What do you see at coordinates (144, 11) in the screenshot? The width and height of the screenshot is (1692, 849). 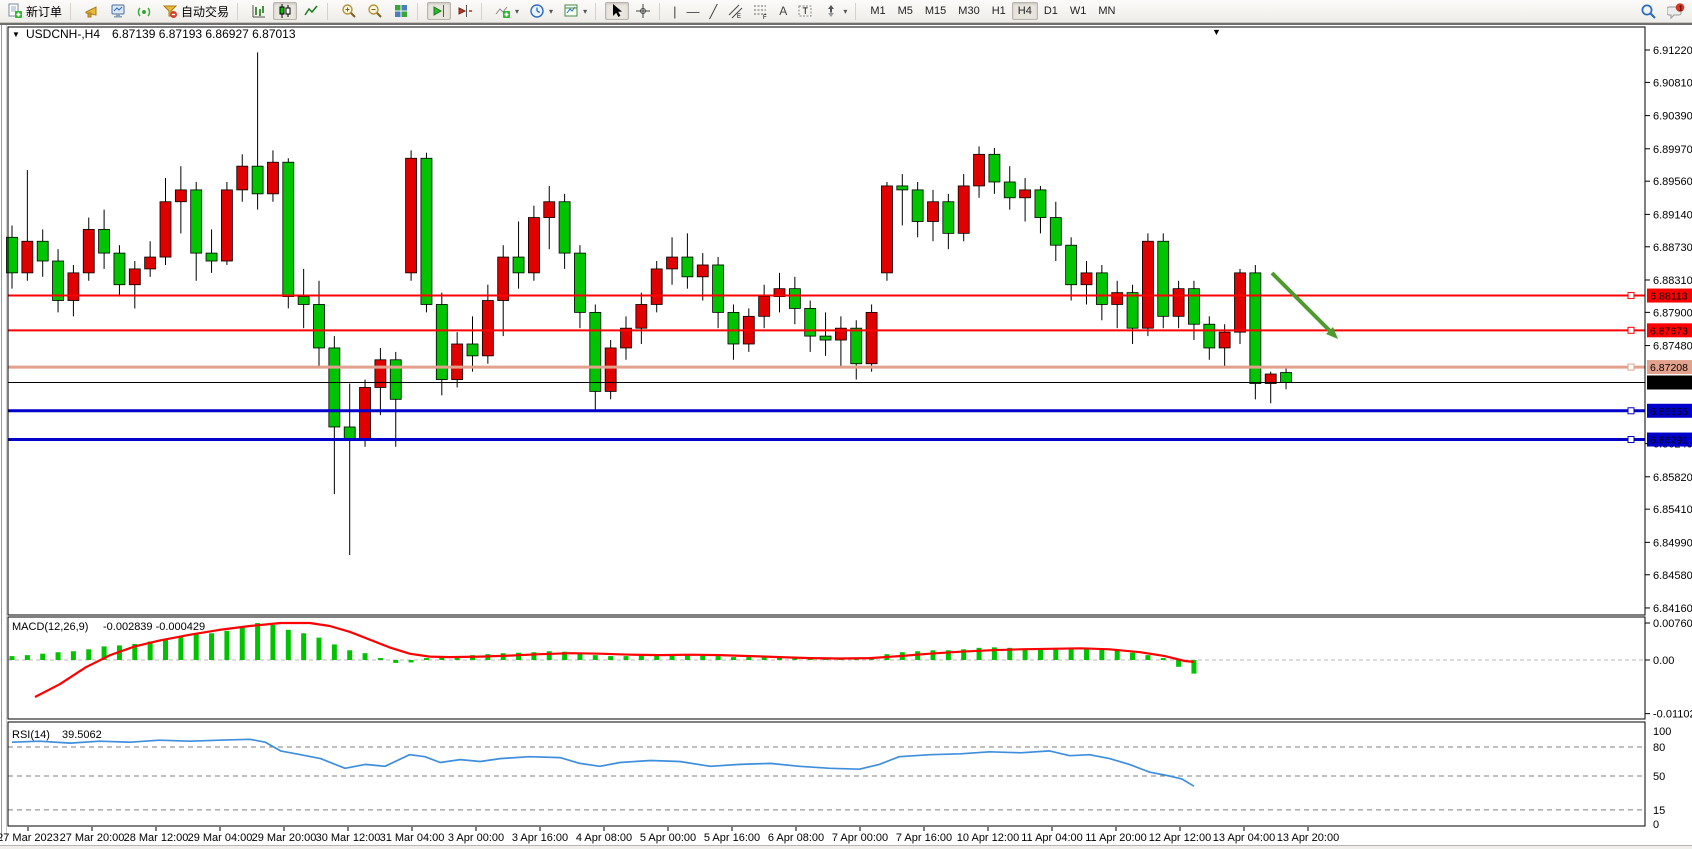 I see `signal-button` at bounding box center [144, 11].